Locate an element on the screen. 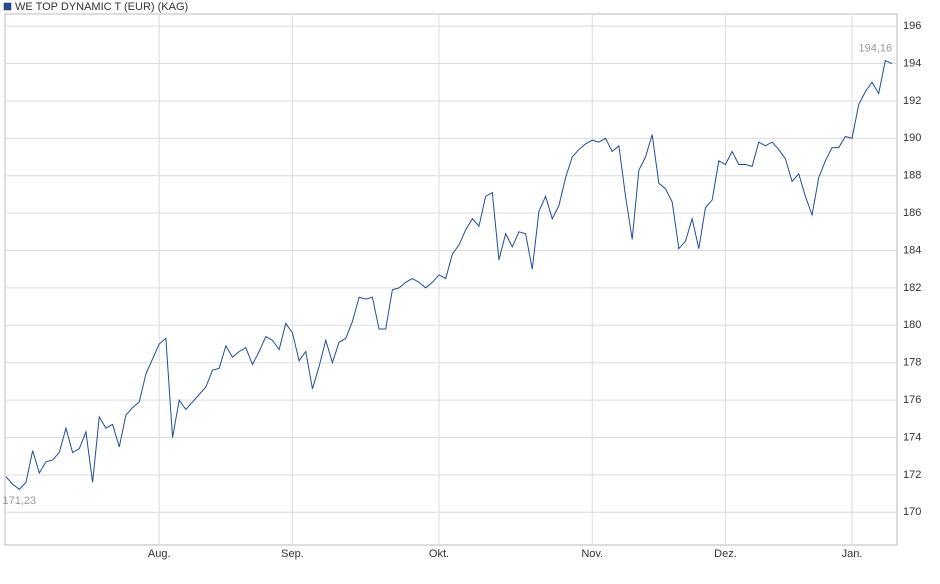 This screenshot has width=940, height=584. legend-label: WE TOP DYNAMIC T (EUR) (KAG) is located at coordinates (101, 7).